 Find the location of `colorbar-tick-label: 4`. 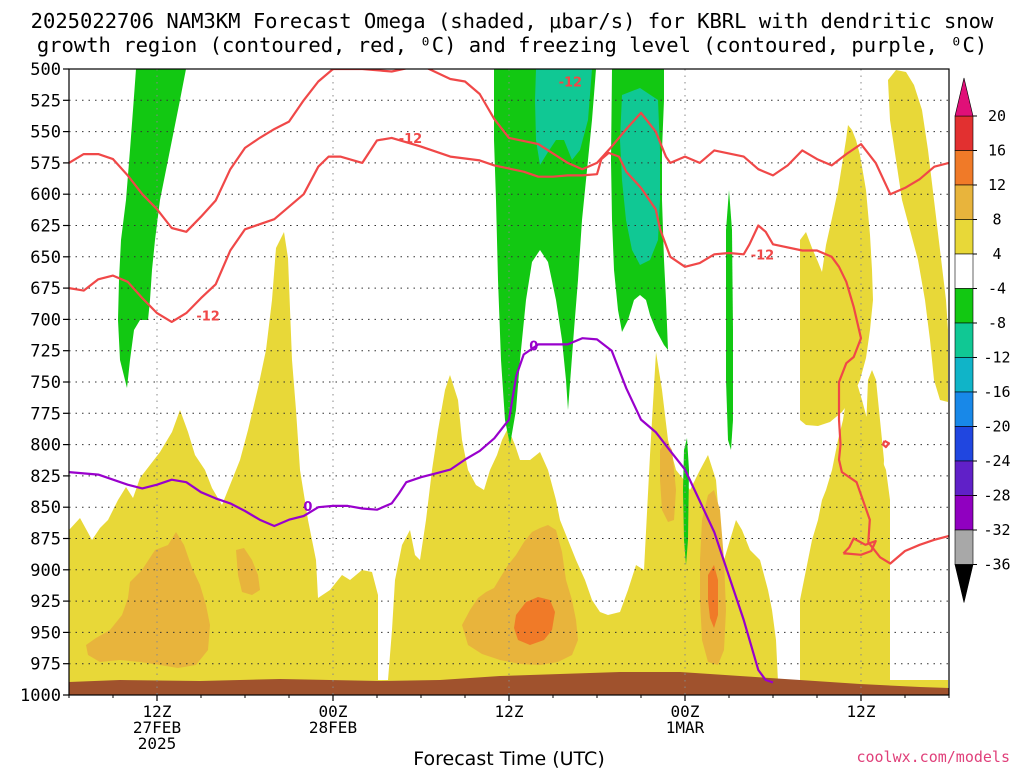

colorbar-tick-label: 4 is located at coordinates (996, 254).